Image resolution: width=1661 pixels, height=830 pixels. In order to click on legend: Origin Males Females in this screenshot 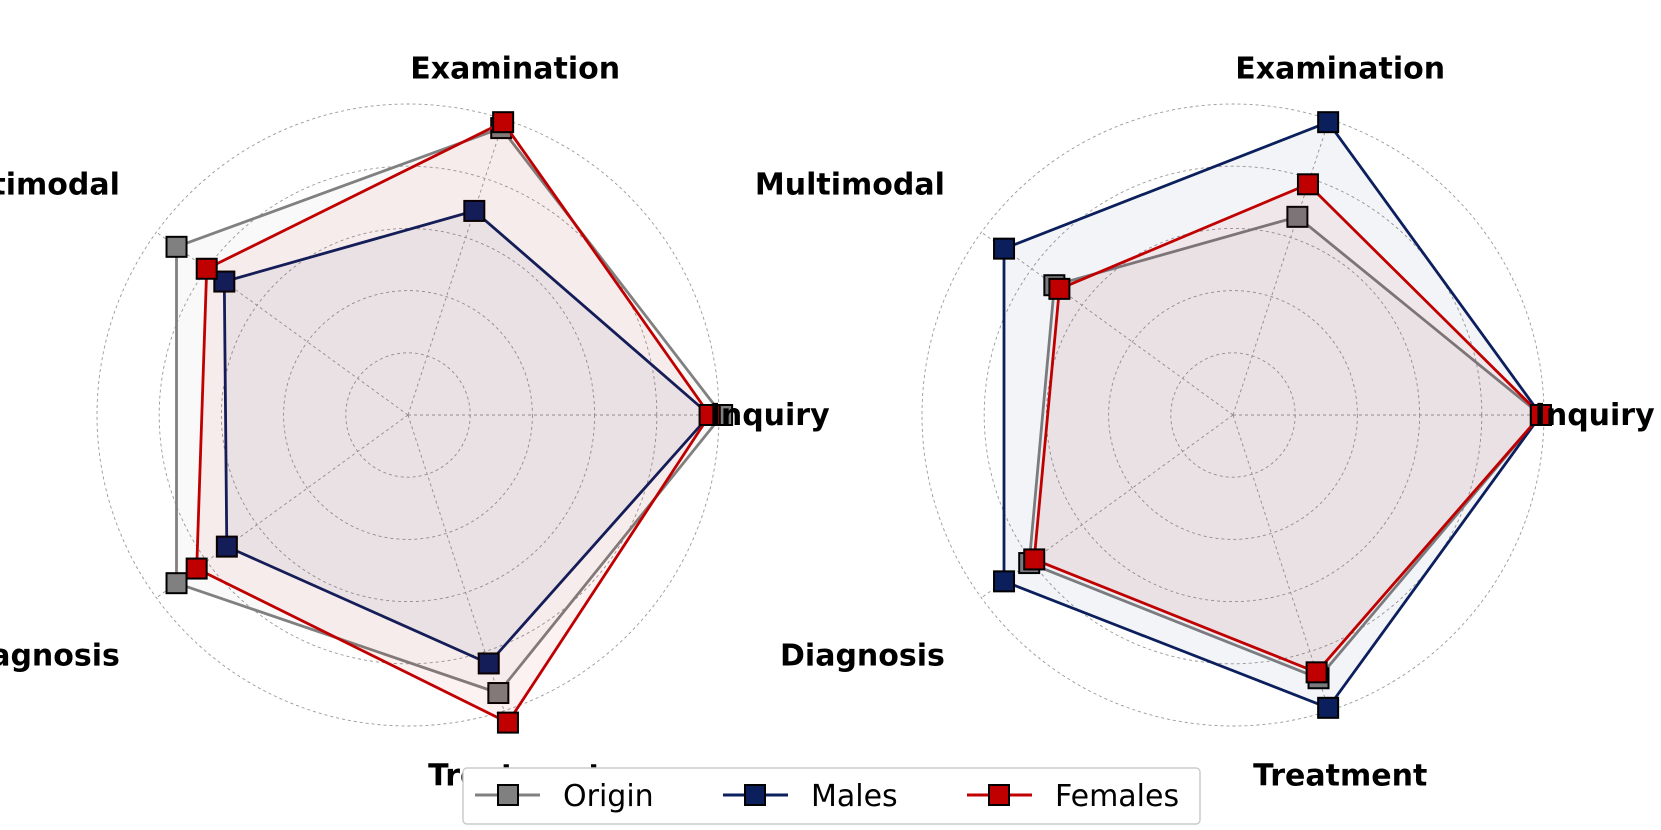, I will do `click(831, 796)`.